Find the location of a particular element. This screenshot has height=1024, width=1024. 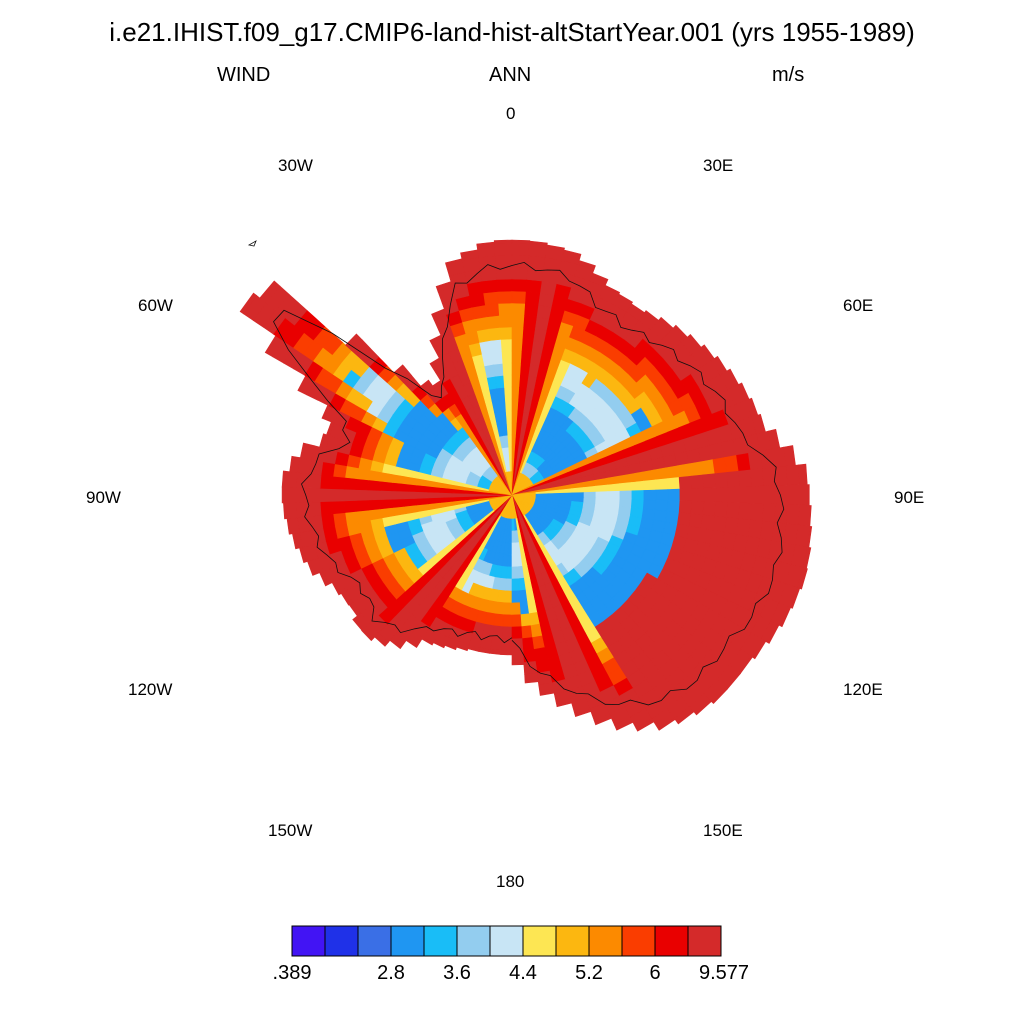

lon-label-150w: 150W is located at coordinates (290, 830).